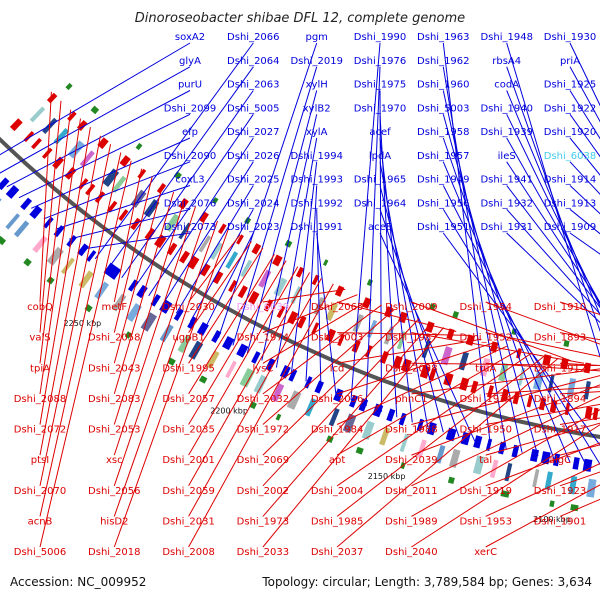 This screenshot has height=600, width=600. What do you see at coordinates (443, 61) in the screenshot?
I see `gene-label: Dshi_1962` at bounding box center [443, 61].